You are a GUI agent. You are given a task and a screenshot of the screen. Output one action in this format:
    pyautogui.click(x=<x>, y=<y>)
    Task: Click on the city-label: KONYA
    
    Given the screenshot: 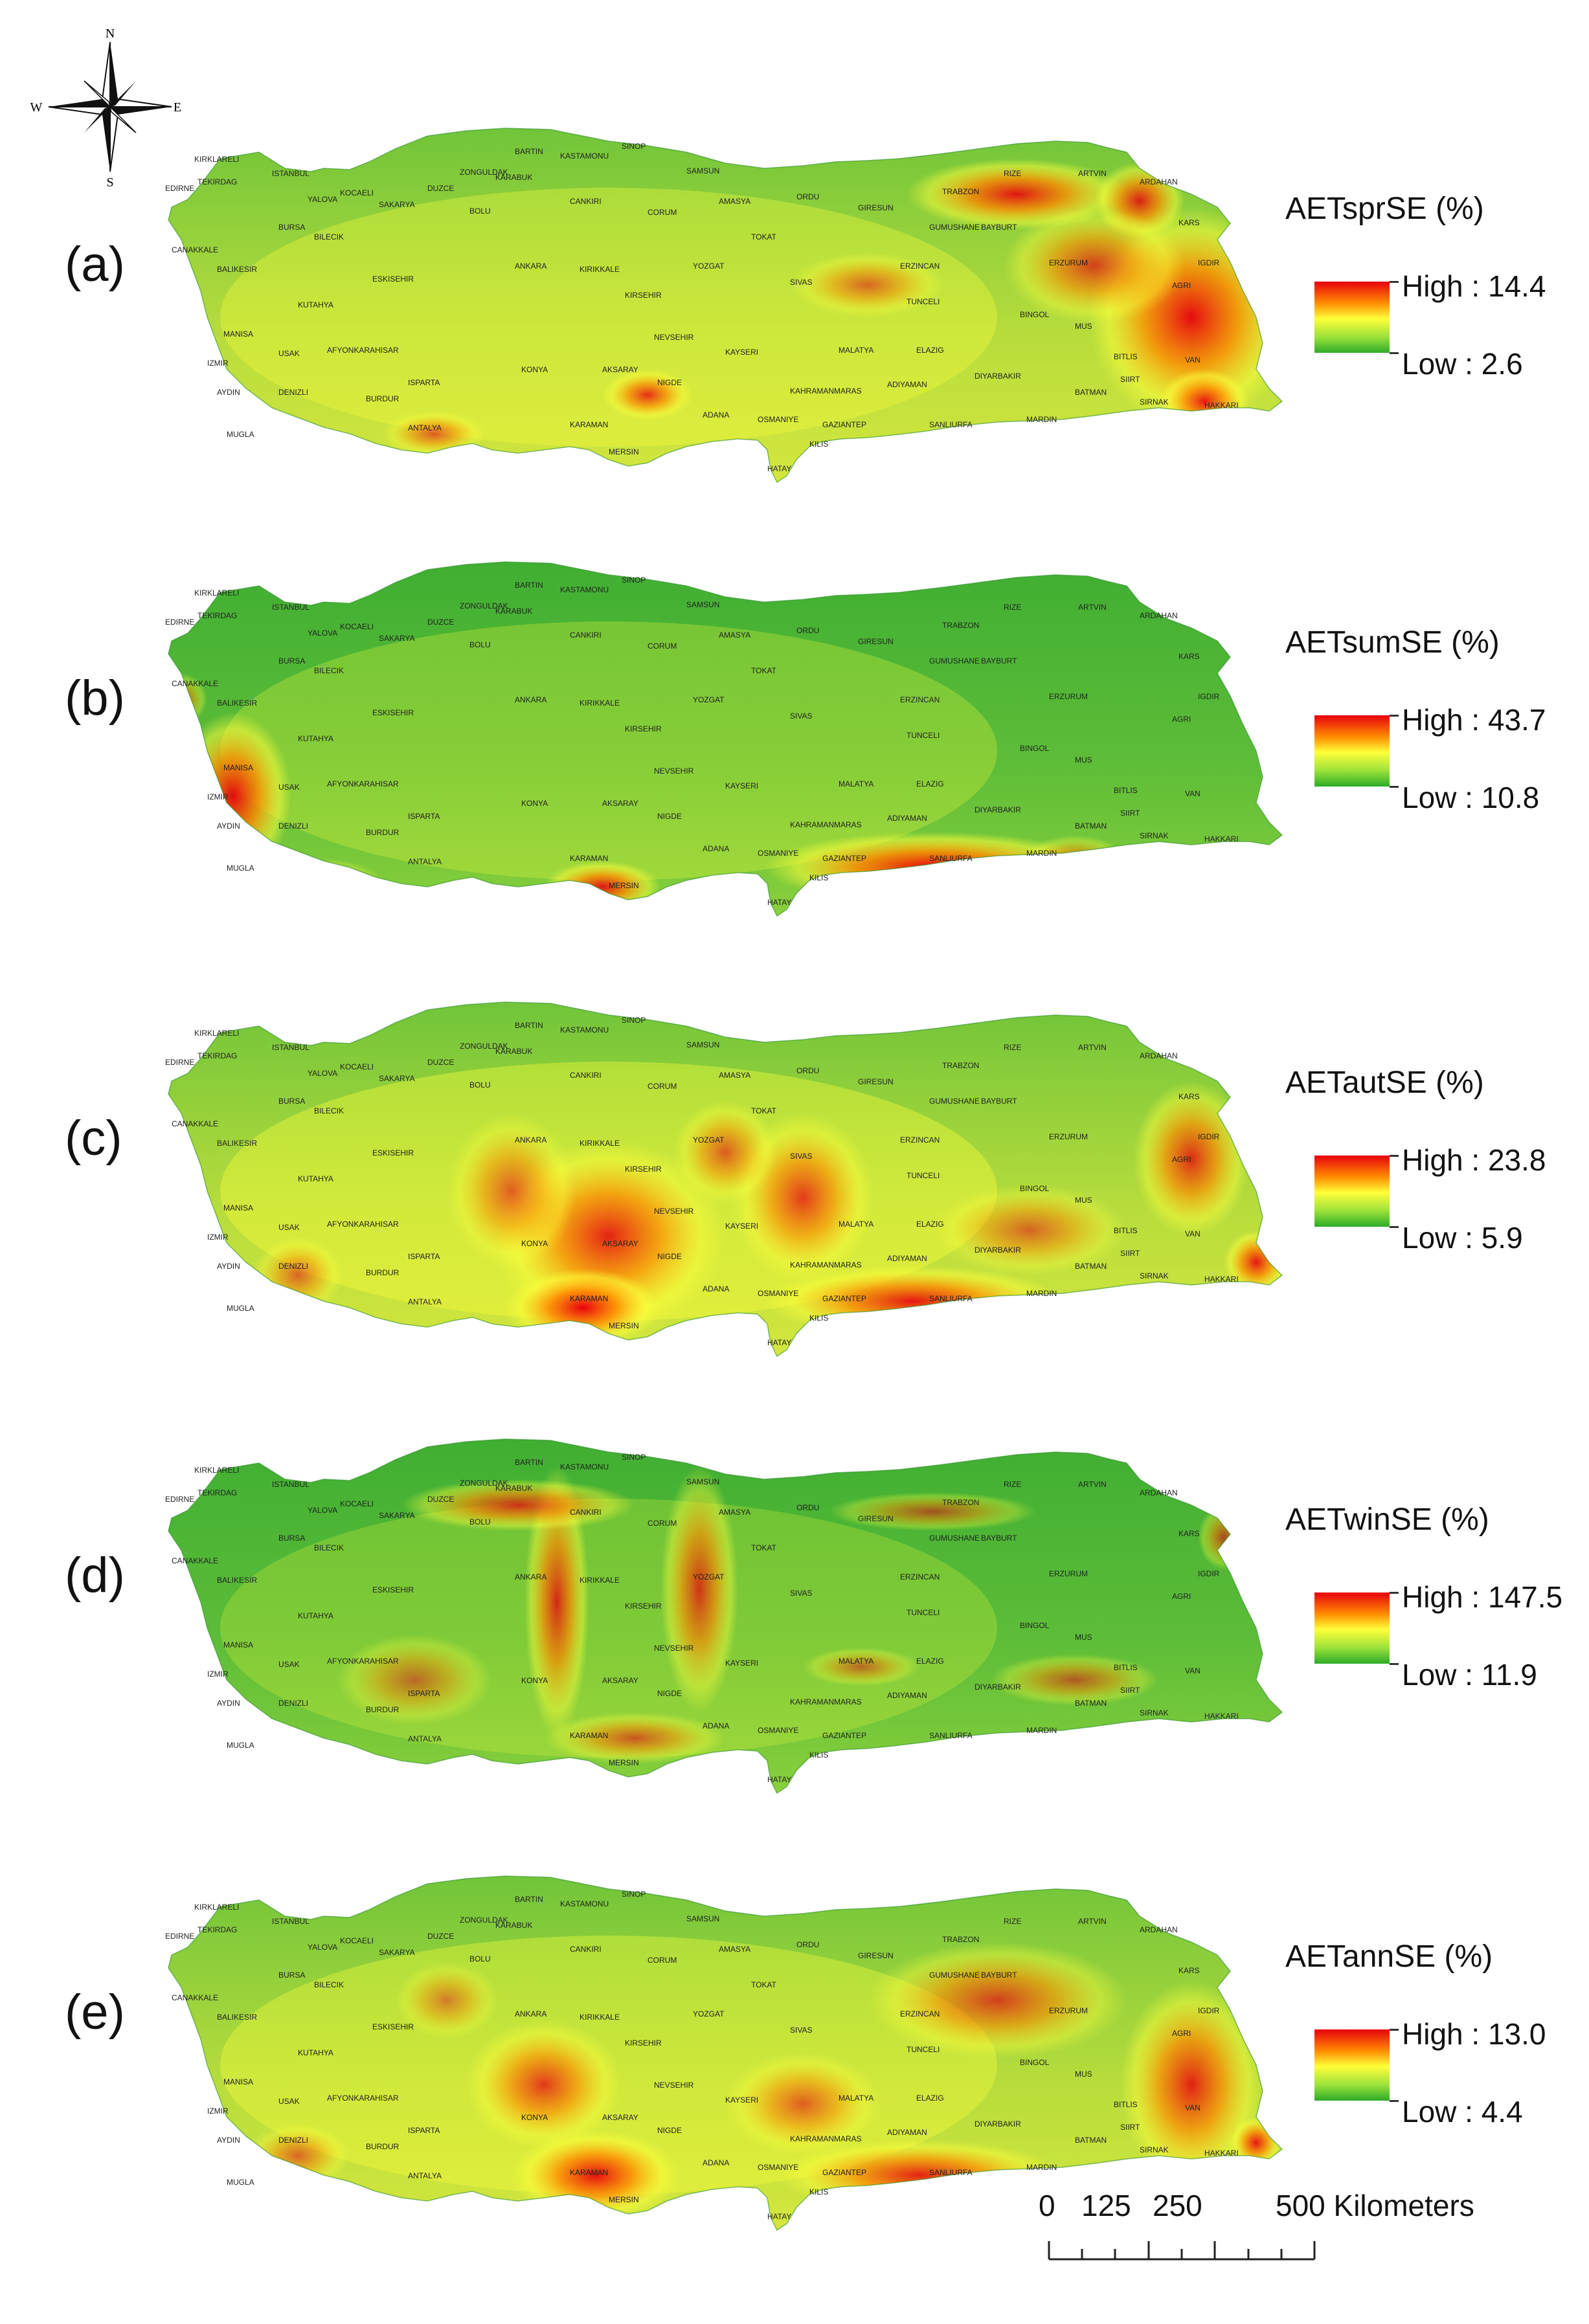 What is the action you would take?
    pyautogui.click(x=534, y=1680)
    